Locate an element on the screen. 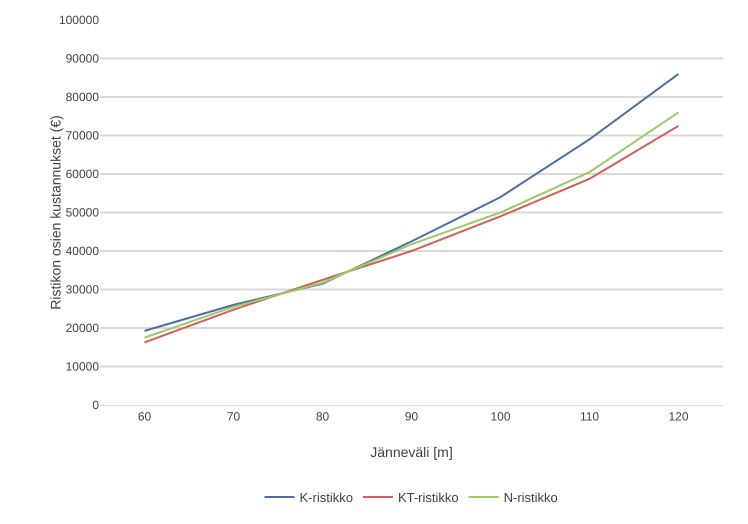  x-axis-title: Jänneväli [m] is located at coordinates (411, 452).